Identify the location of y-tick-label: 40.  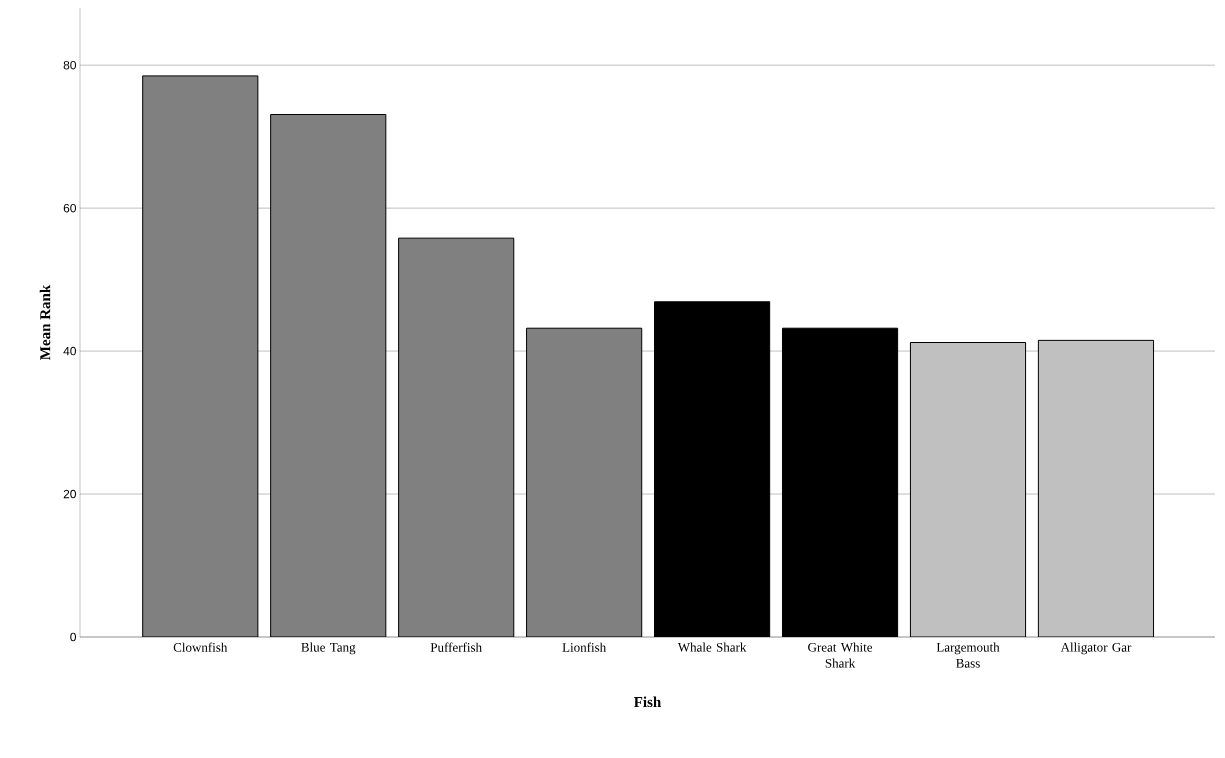
(70, 351).